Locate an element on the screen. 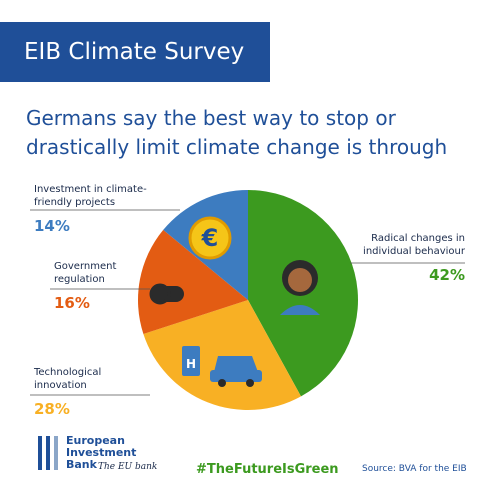 This screenshot has width=500, height=500. logo-line: European is located at coordinates (95, 440).